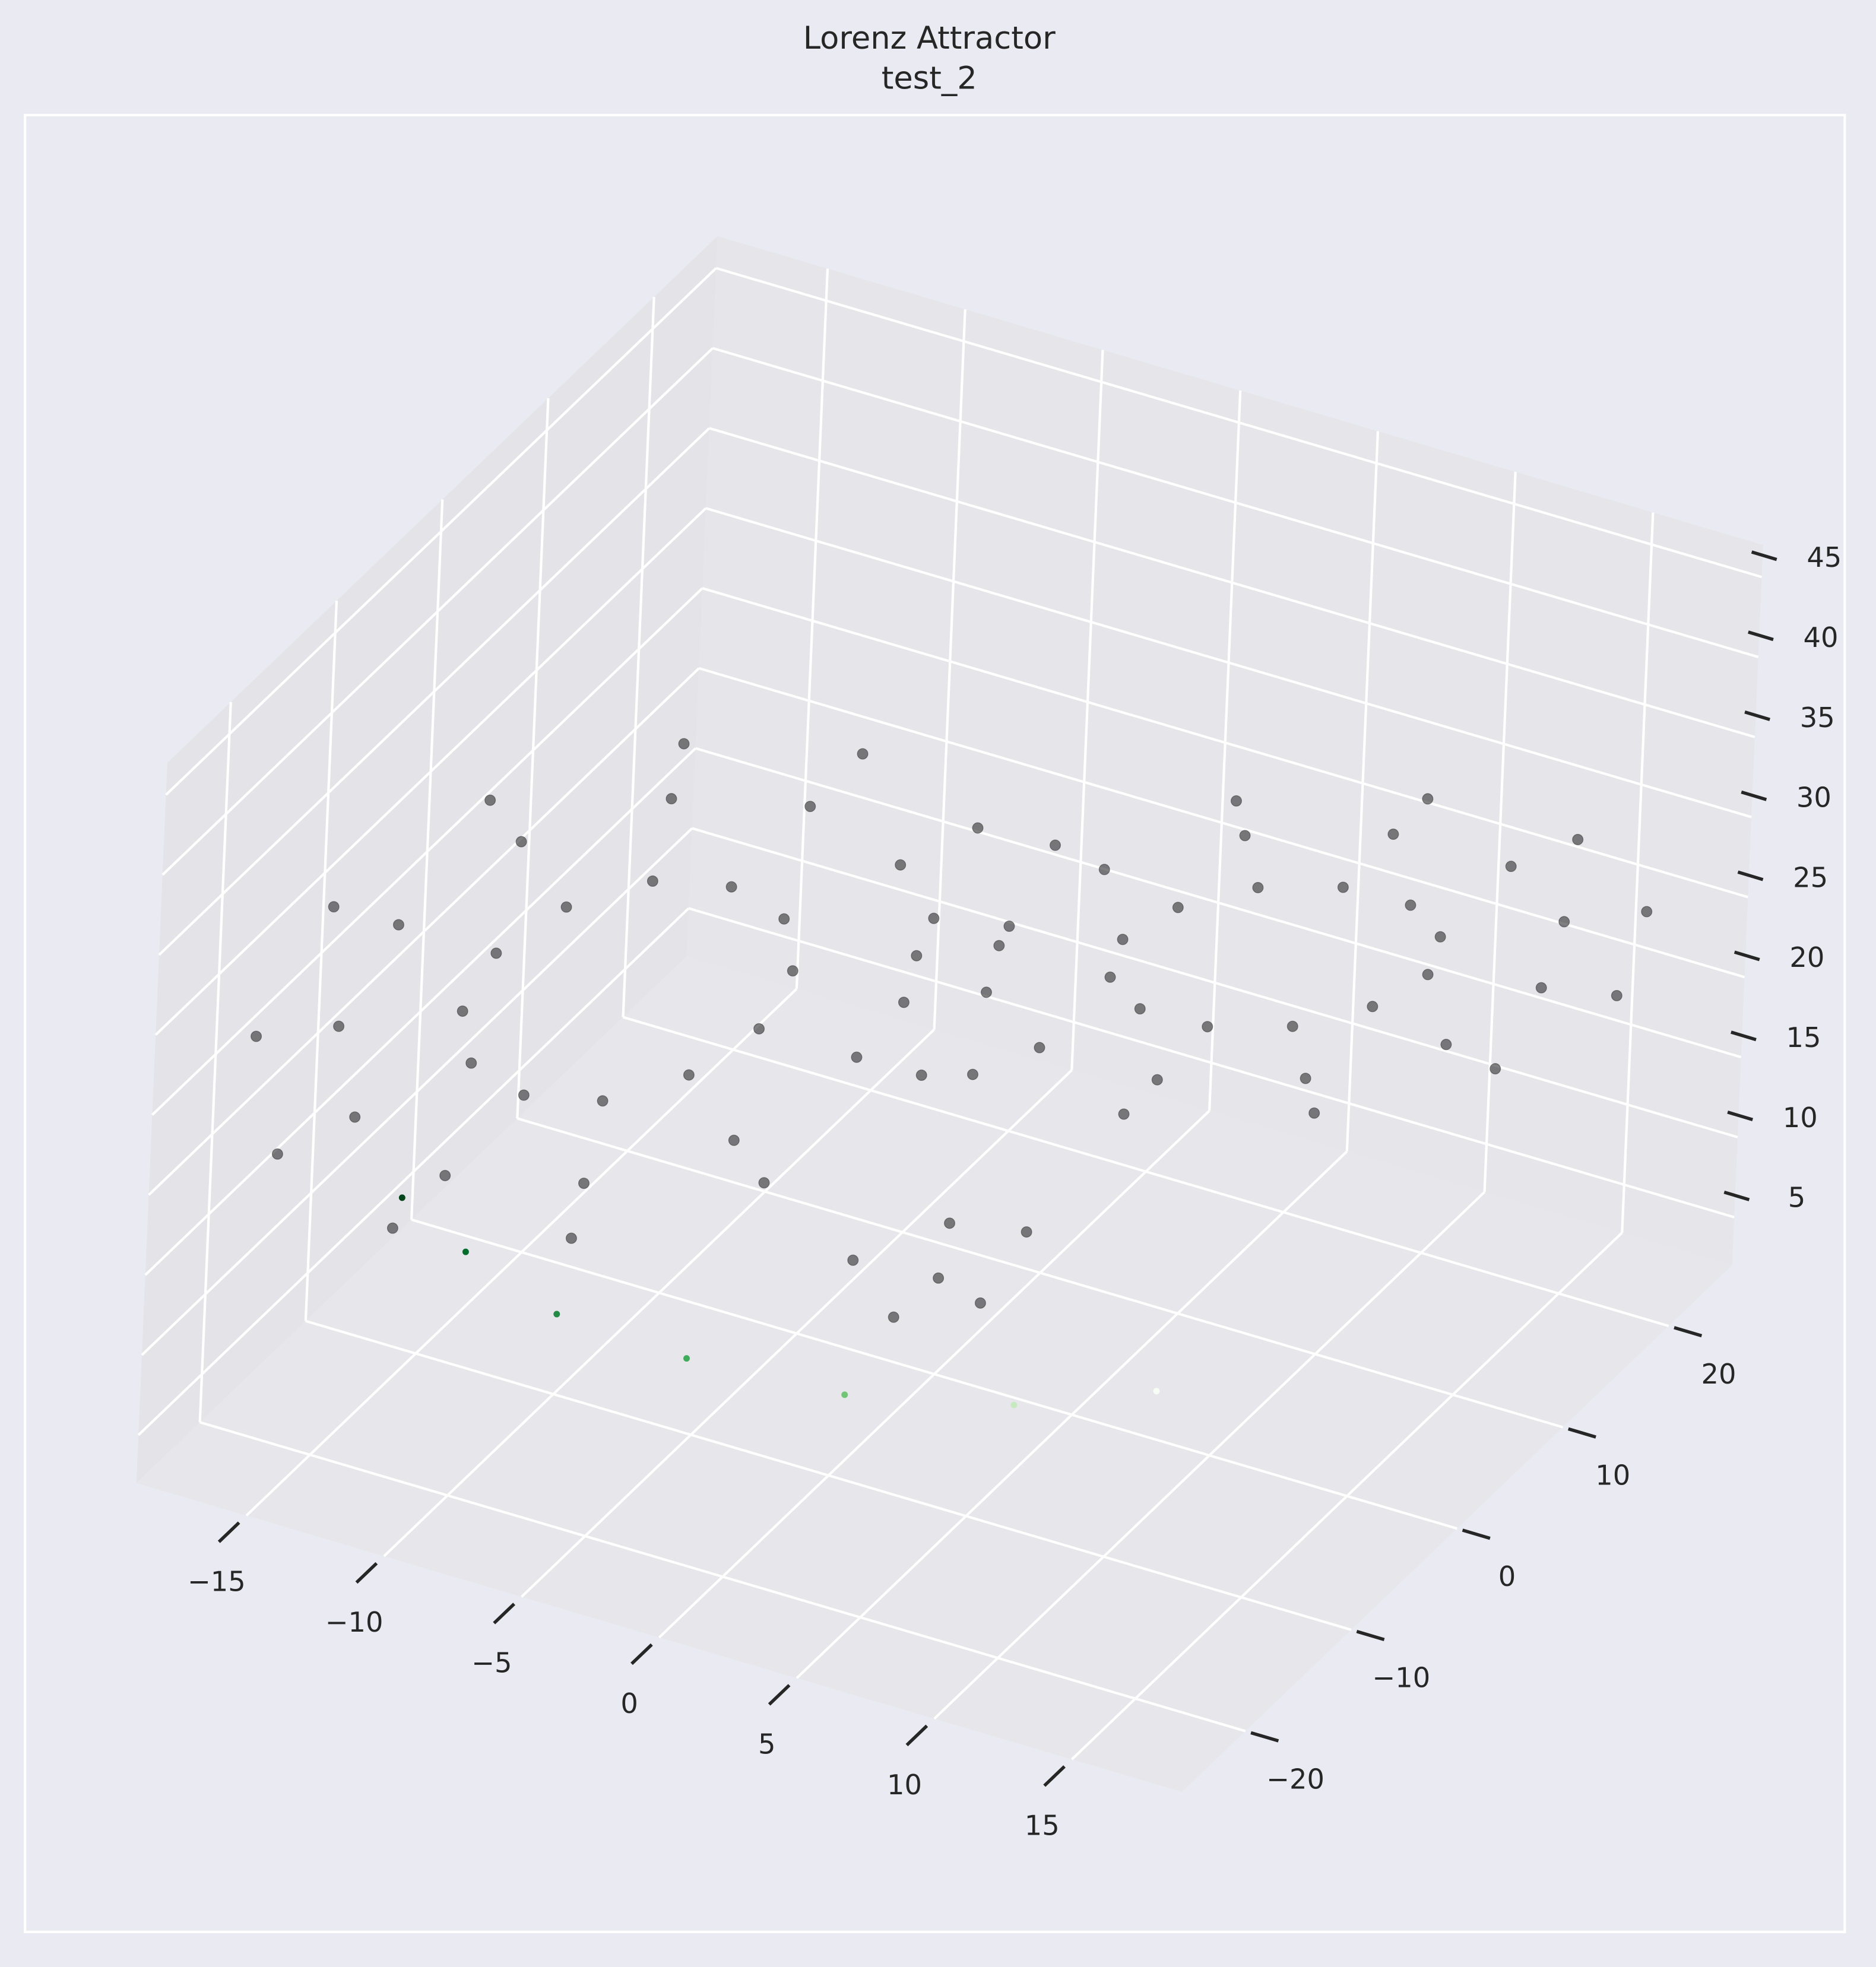 This screenshot has height=1967, width=1876. I want to click on z-tick-label: 5, so click(1796, 1198).